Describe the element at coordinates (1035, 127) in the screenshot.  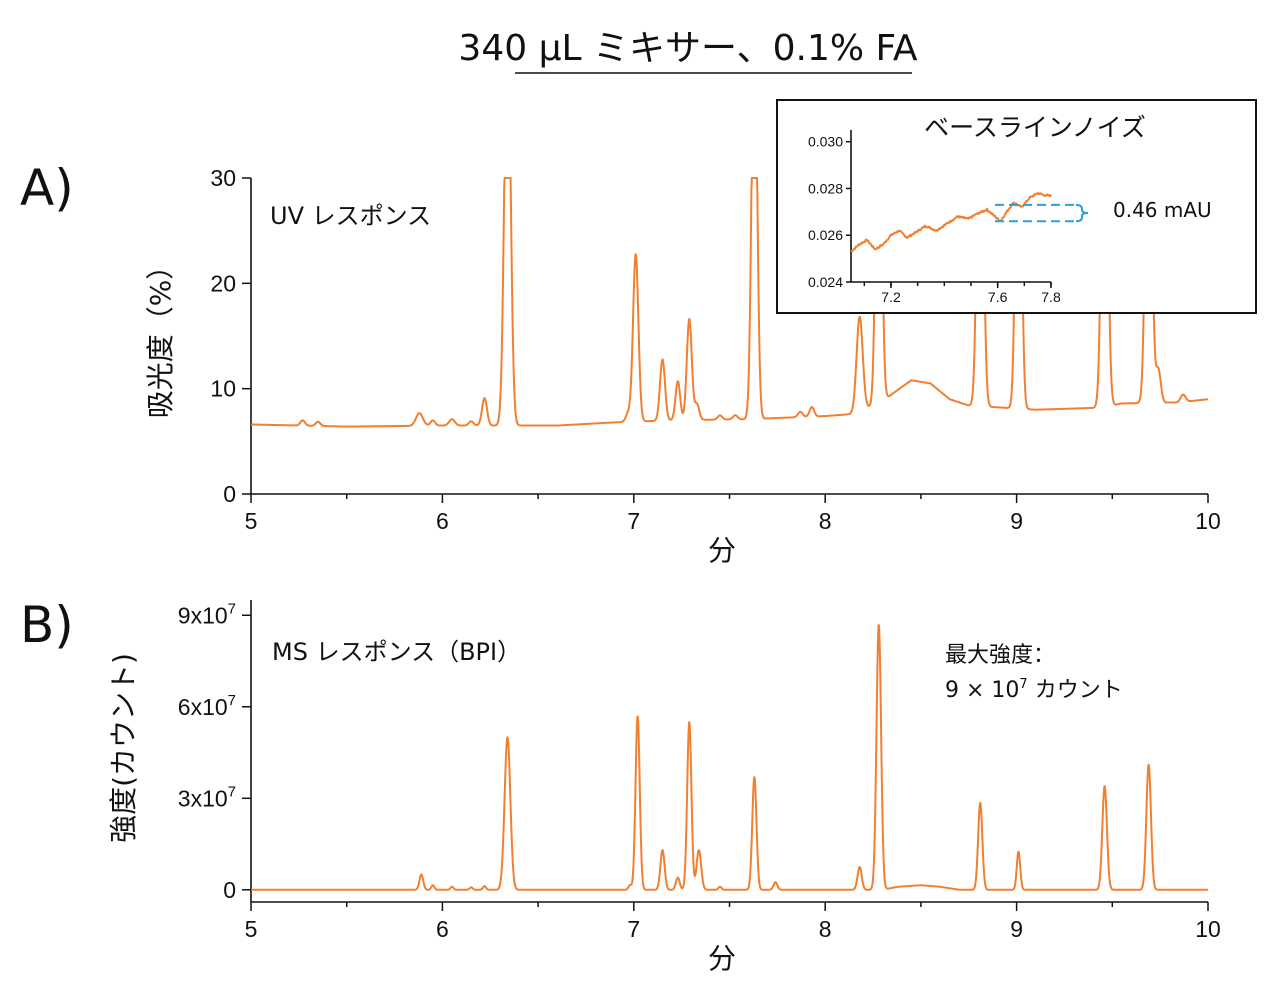
I see `inset-title: ベースラインノイズ` at that location.